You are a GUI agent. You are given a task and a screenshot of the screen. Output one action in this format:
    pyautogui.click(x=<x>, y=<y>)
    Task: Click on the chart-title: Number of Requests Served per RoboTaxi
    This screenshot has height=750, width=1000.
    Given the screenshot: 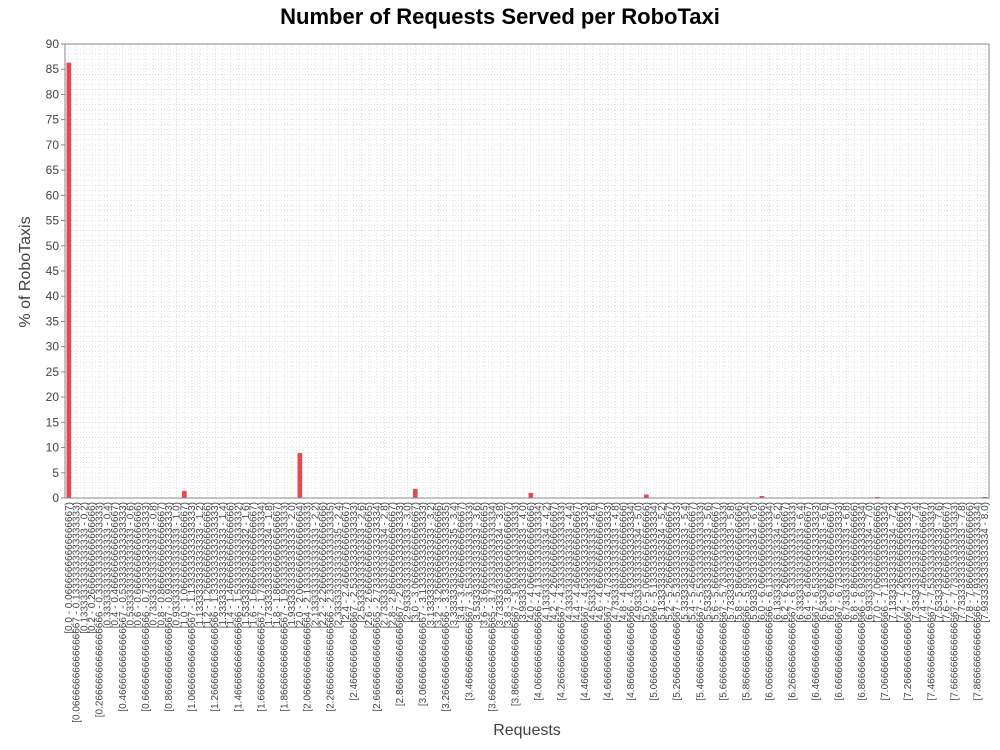 What is the action you would take?
    pyautogui.click(x=500, y=16)
    